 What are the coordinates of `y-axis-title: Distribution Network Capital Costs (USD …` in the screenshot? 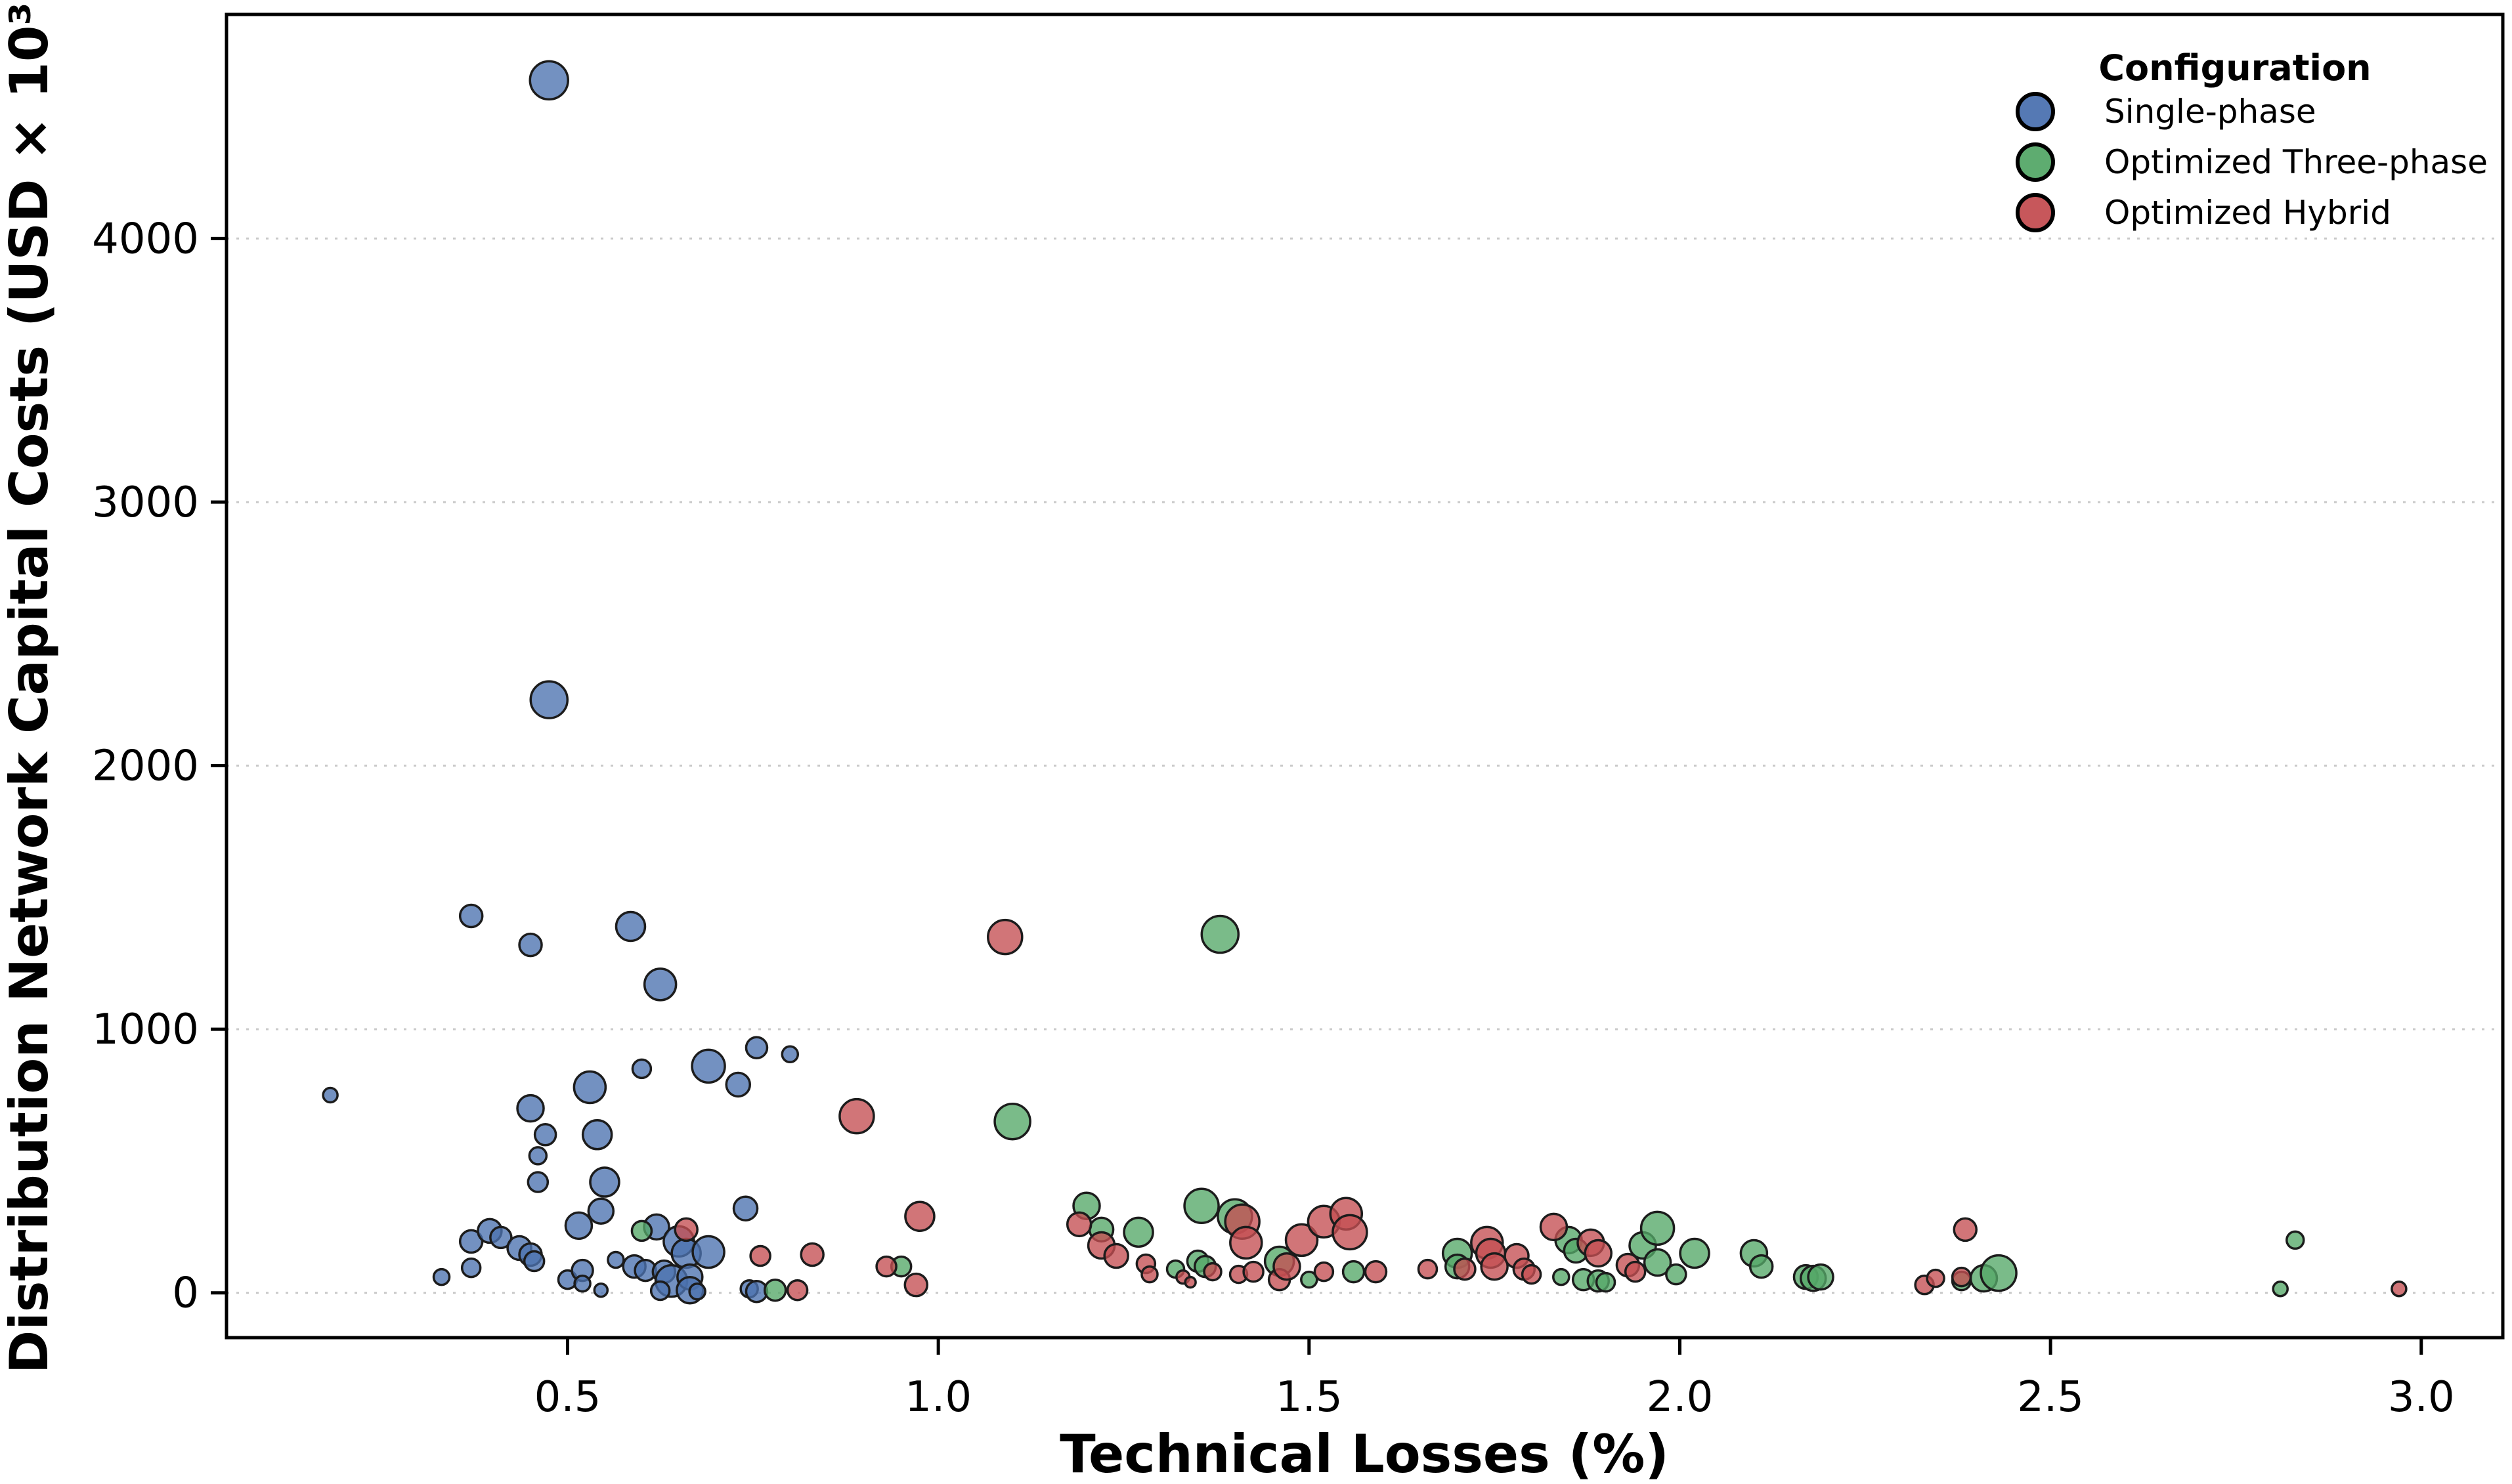 It's located at (30, 687).